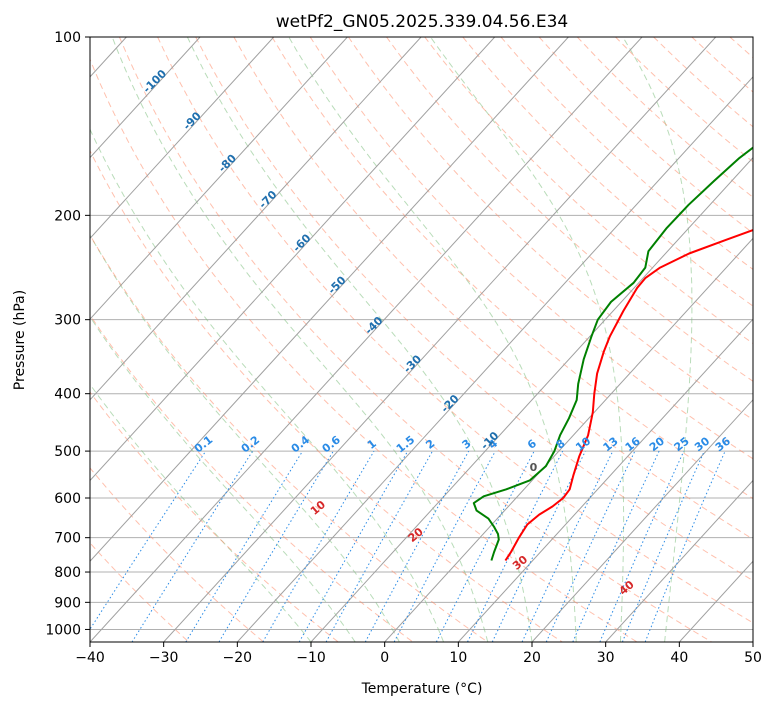  I want to click on y-tick-label: 100, so click(67, 38).